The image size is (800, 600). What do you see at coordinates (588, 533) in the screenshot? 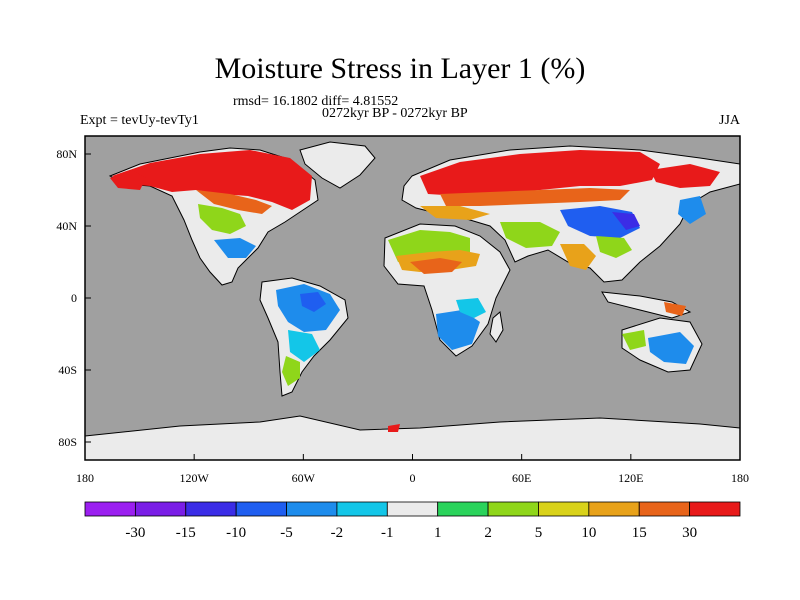
I see `colorbar-label-9: 10` at bounding box center [588, 533].